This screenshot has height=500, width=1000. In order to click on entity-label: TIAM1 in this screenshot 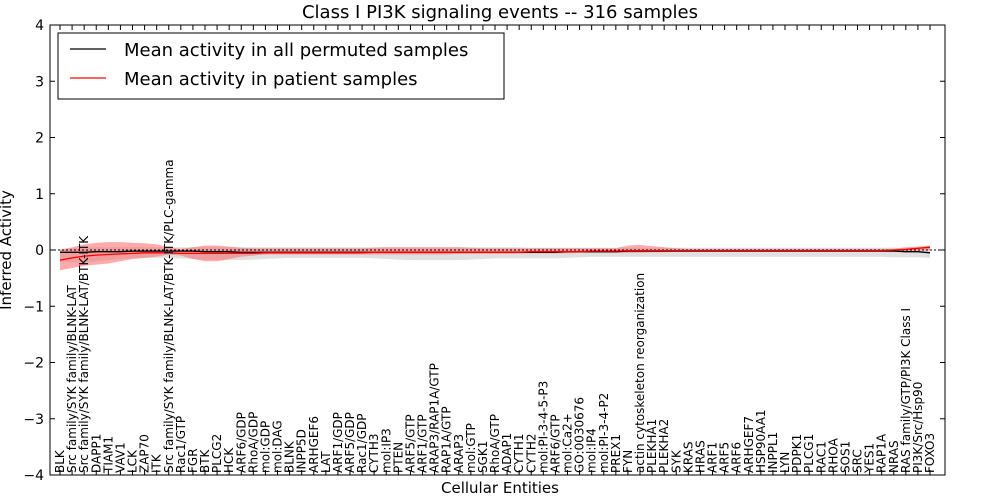, I will do `click(108, 455)`.